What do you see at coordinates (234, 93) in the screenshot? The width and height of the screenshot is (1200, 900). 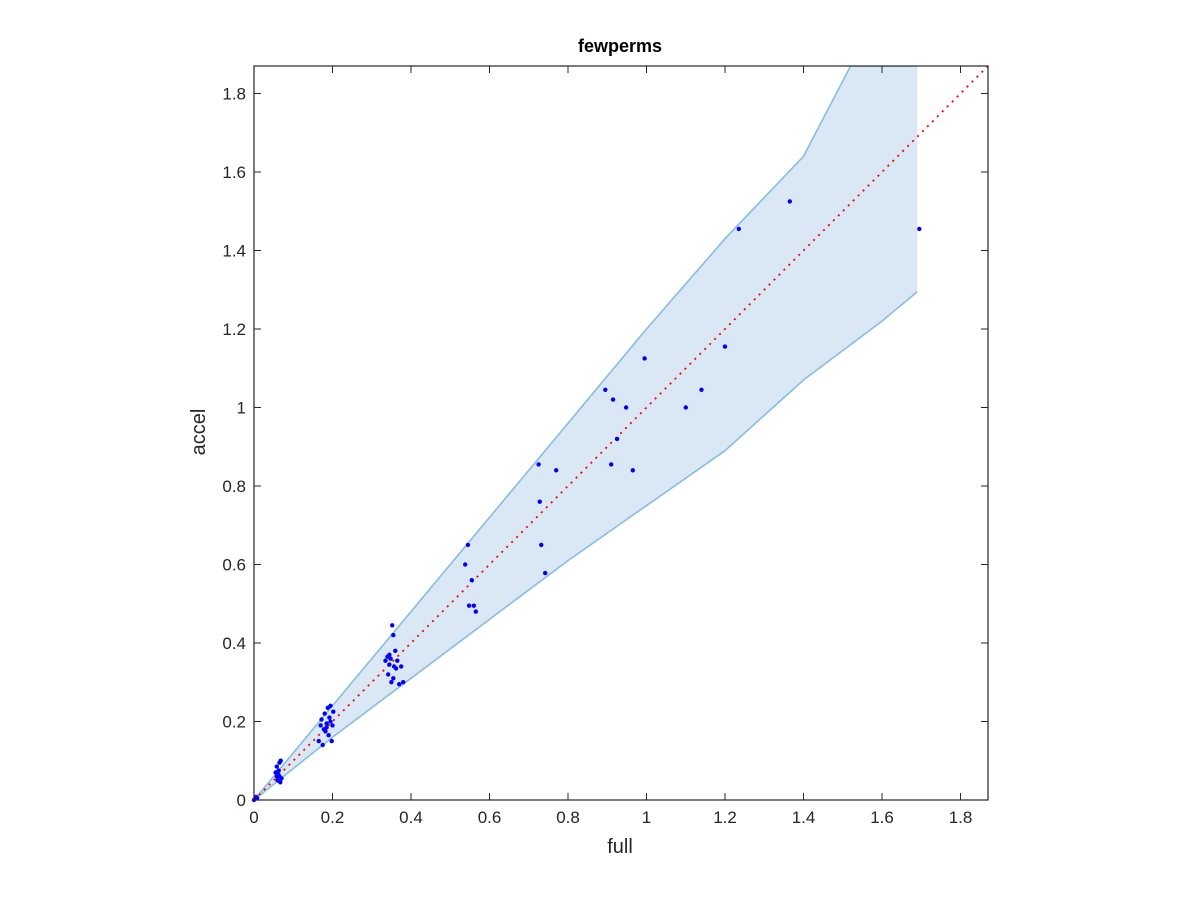 I see `y-tick-label: 1.8` at bounding box center [234, 93].